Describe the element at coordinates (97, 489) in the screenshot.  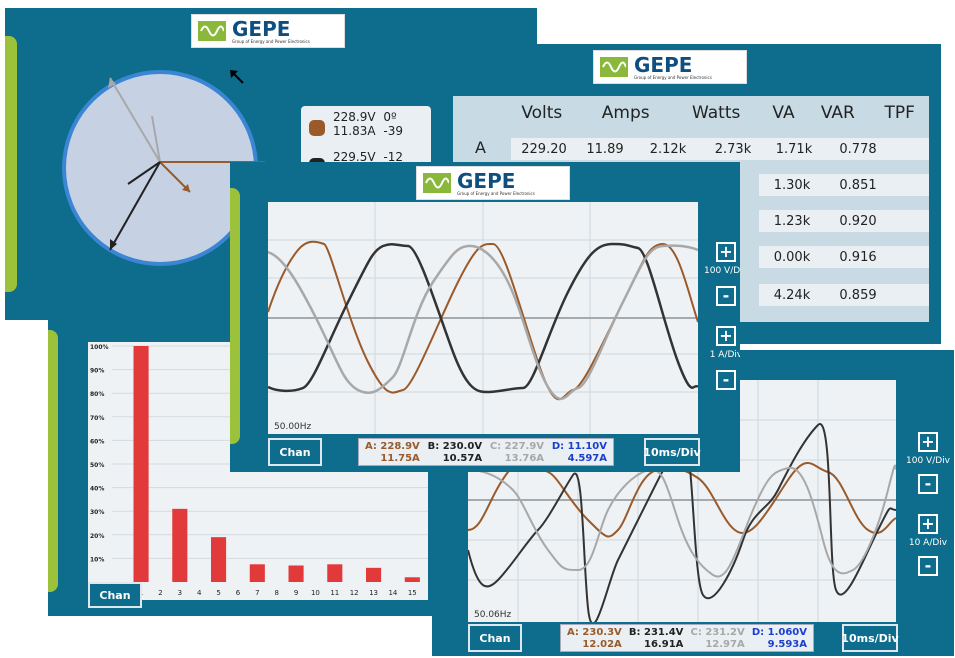
I see `harmonics-y-tick: 40%` at that location.